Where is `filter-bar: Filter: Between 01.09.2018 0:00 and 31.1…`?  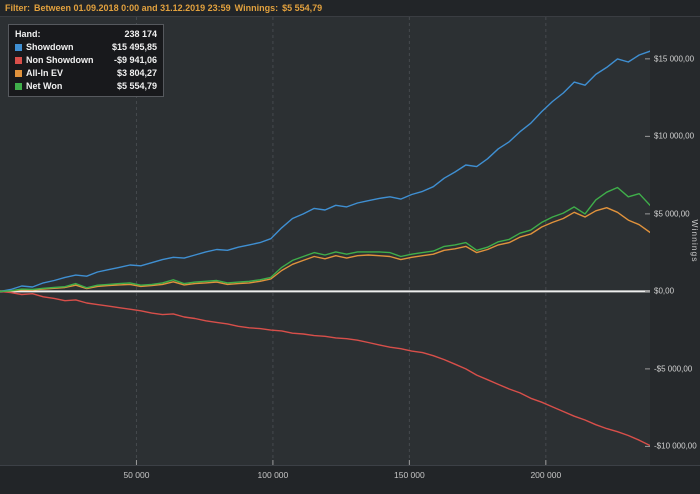
filter-bar: Filter: Between 01.09.2018 0:00 and 31.1… is located at coordinates (350, 8).